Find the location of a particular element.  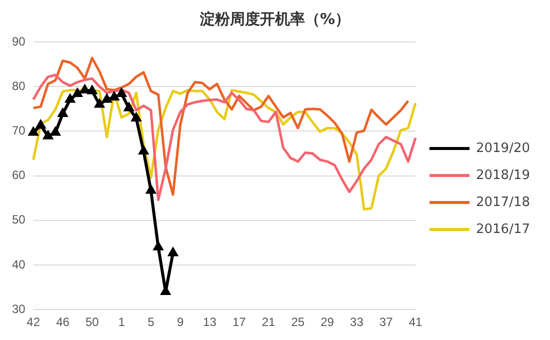

legend-label: 2018/19 is located at coordinates (503, 175).